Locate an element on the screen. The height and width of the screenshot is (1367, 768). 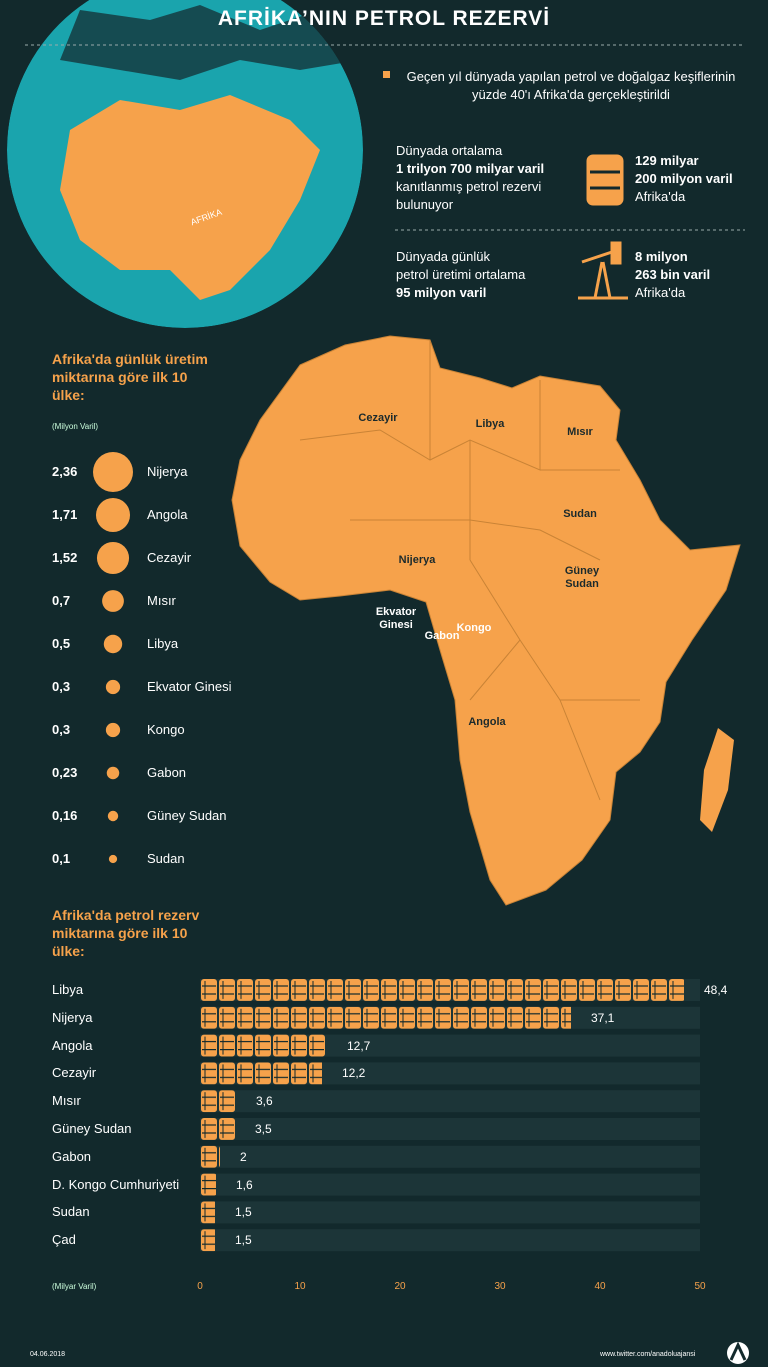
value-label: 0,16 is located at coordinates (65, 815).